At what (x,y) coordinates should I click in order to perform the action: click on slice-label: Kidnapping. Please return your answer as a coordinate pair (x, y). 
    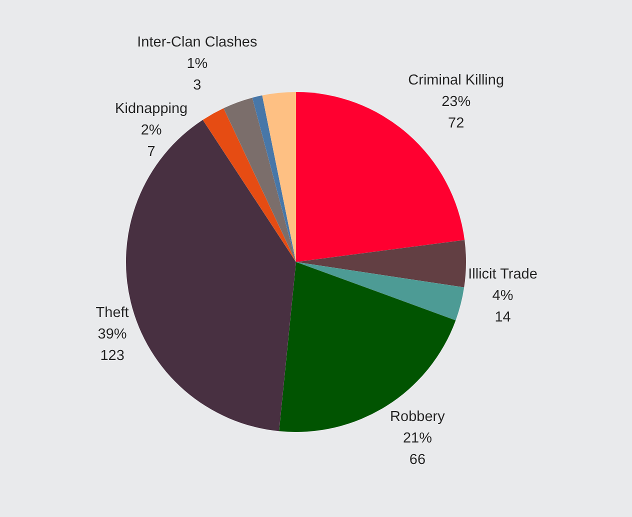
    Looking at the image, I should click on (151, 109).